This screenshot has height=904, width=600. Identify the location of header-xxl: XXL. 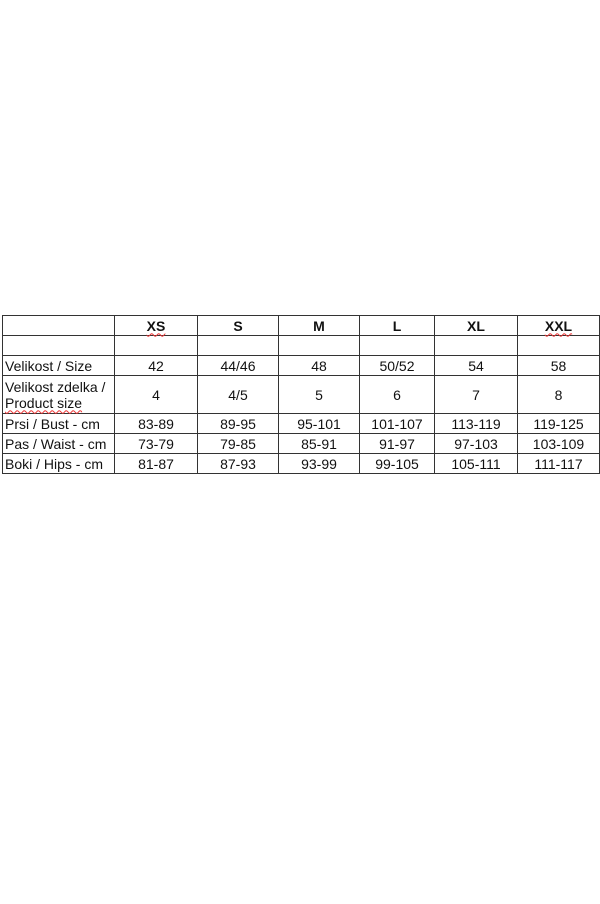
(558, 325).